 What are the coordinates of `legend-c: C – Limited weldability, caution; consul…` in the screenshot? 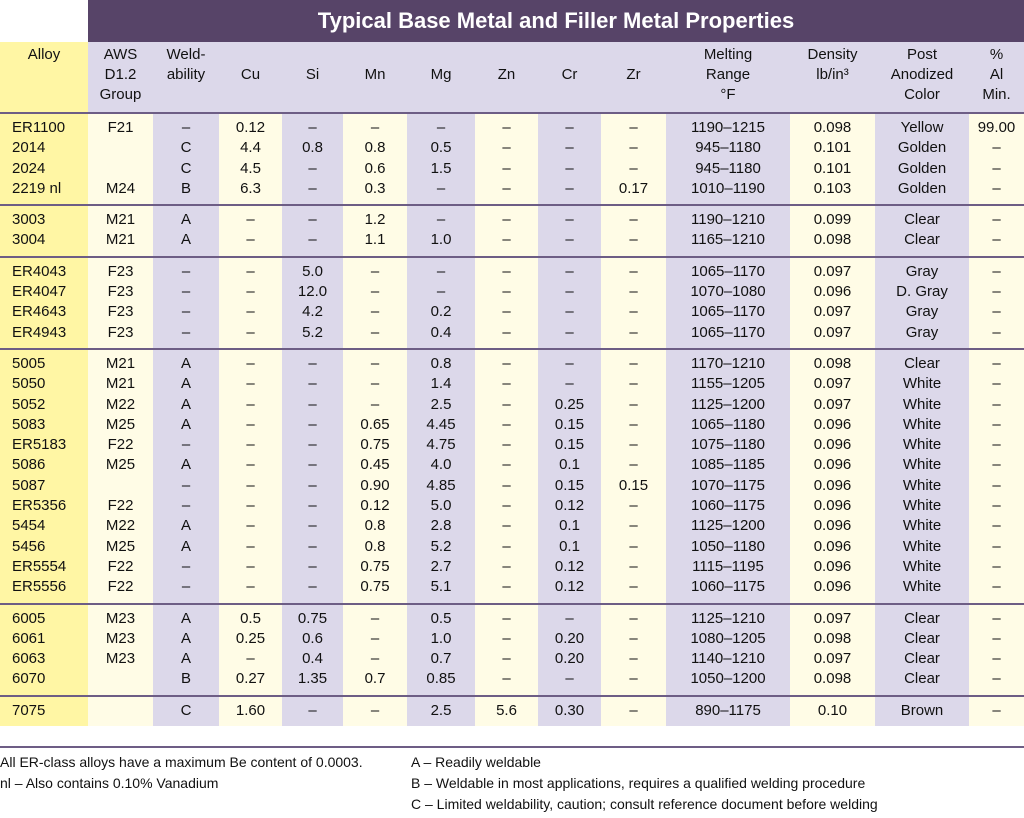 It's located at (644, 804).